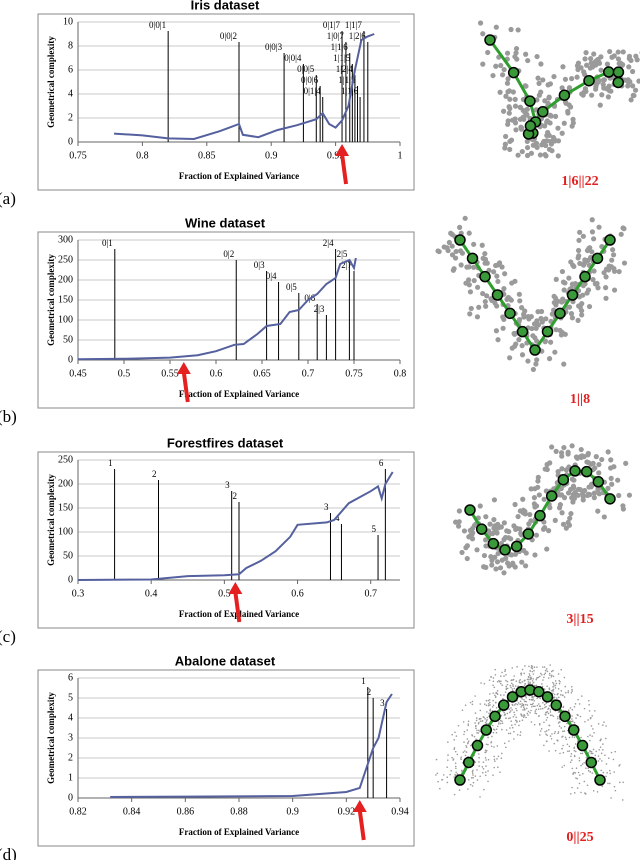  Describe the element at coordinates (170, 373) in the screenshot. I see `x-tick-label: 0.55` at that location.